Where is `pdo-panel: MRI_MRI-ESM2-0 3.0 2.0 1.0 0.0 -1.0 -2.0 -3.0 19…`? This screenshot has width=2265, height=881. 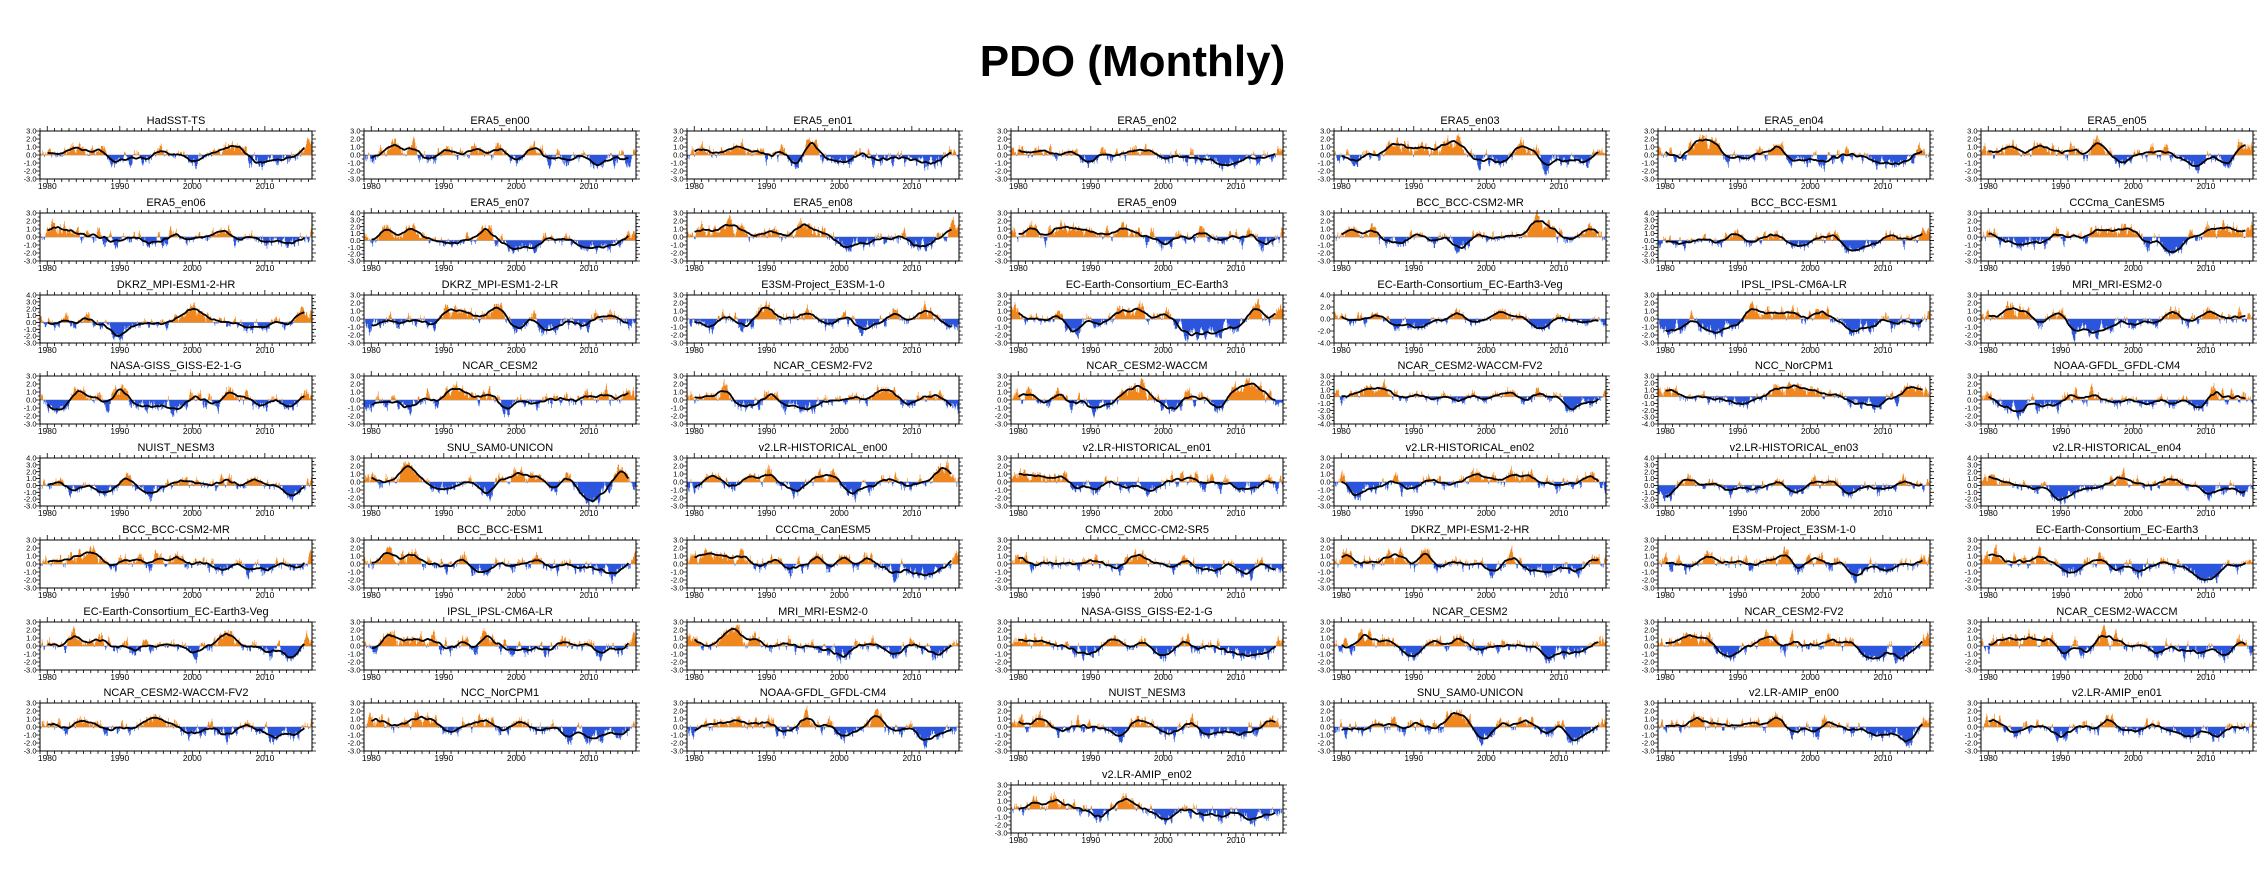
pdo-panel: MRI_MRI-ESM2-0 3.0 2.0 1.0 0.0 -1.0 -2.0 -3.0 19… is located at coordinates (809, 644).